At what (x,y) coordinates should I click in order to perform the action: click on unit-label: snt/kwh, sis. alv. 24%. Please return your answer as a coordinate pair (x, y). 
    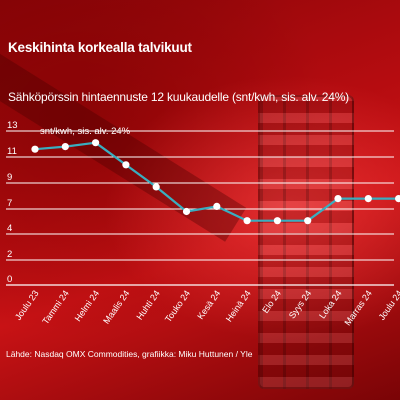
    Looking at the image, I should click on (85, 131).